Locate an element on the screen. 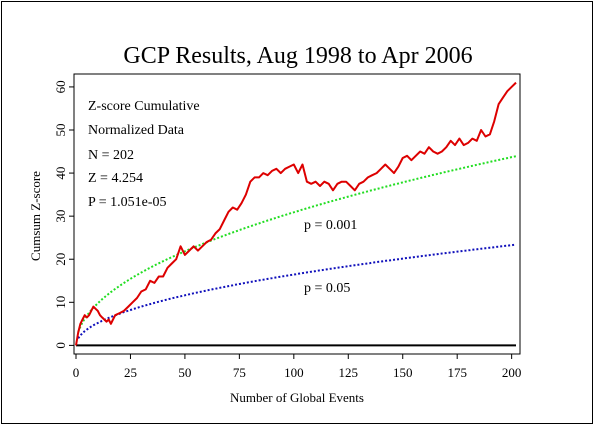 This screenshot has height=427, width=596. x-tick-label: 100 is located at coordinates (294, 372).